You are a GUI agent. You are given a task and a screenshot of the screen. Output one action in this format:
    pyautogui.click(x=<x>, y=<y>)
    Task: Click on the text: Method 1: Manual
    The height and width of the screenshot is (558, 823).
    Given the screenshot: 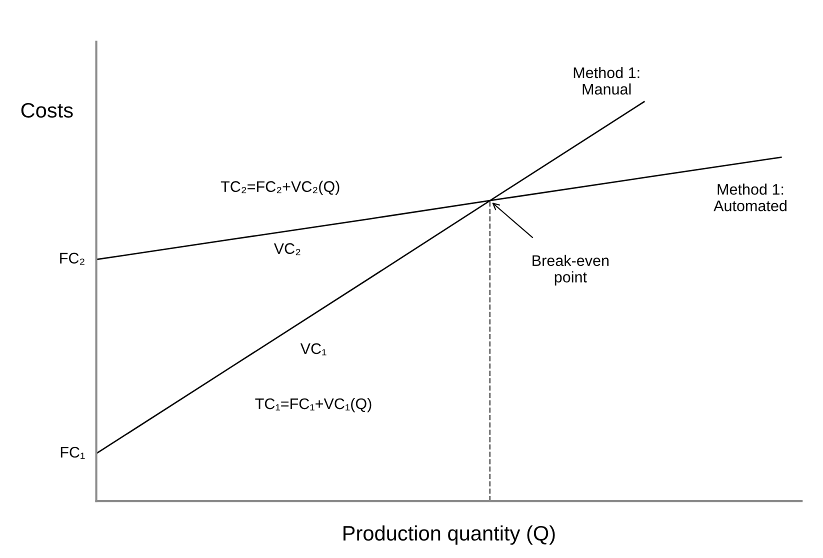 What is the action you would take?
    pyautogui.click(x=607, y=80)
    